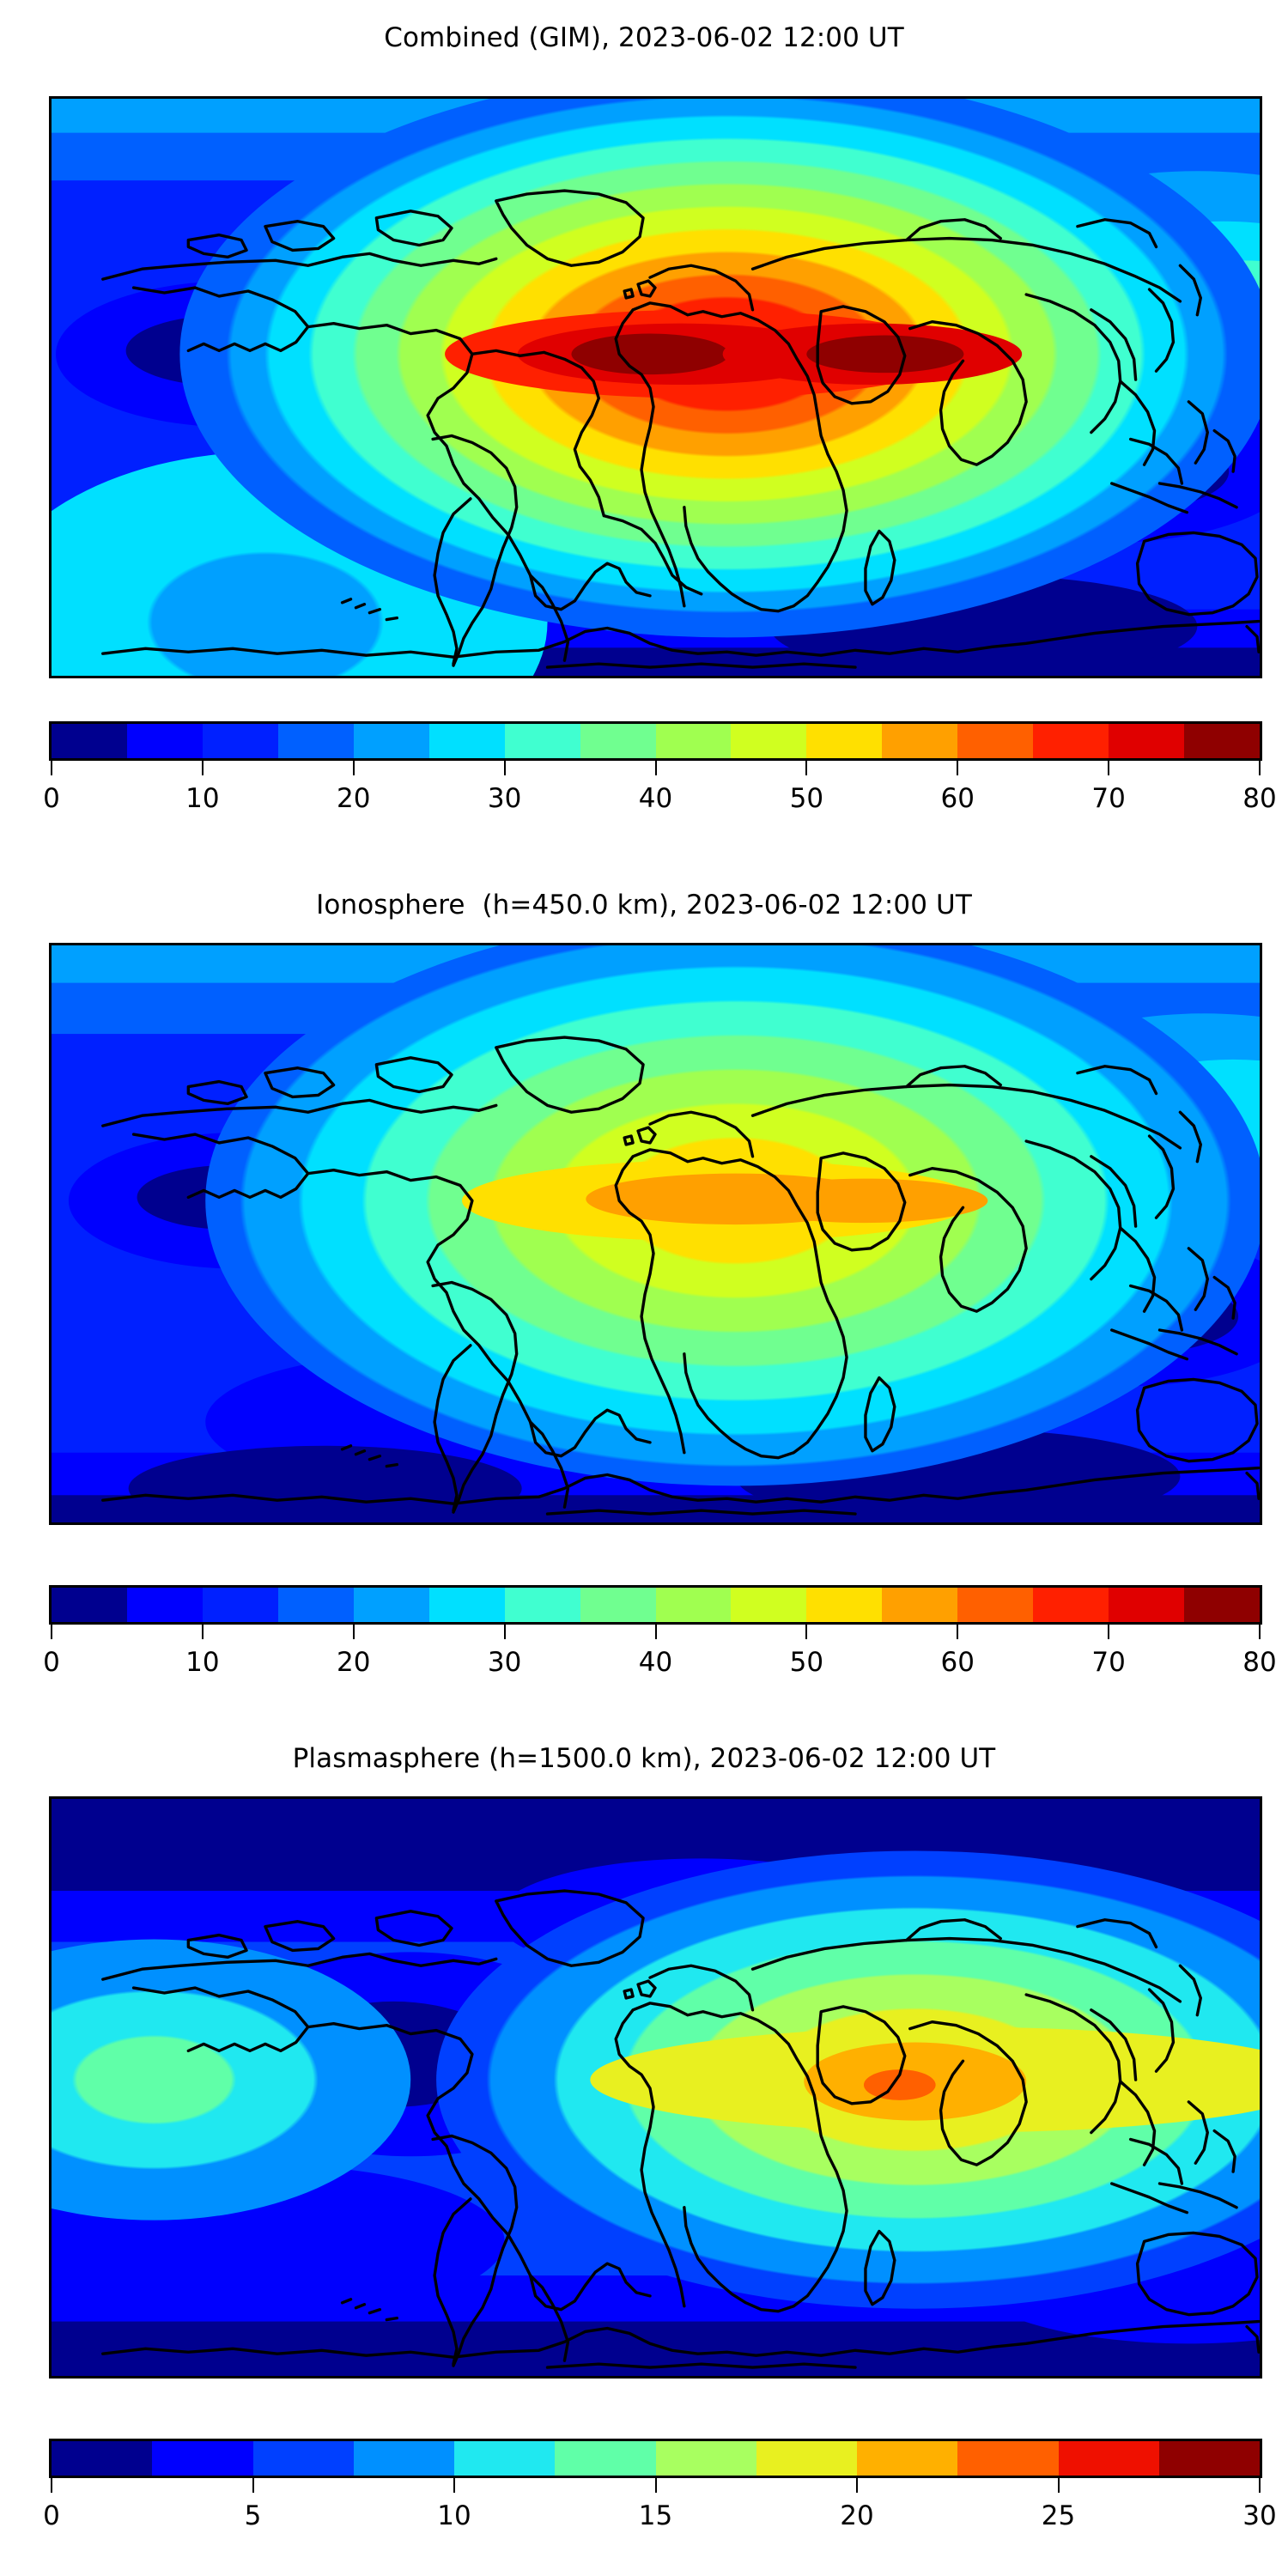 This screenshot has width=1288, height=2576. I want to click on colorbar-gradient-combined-gim, so click(655, 741).